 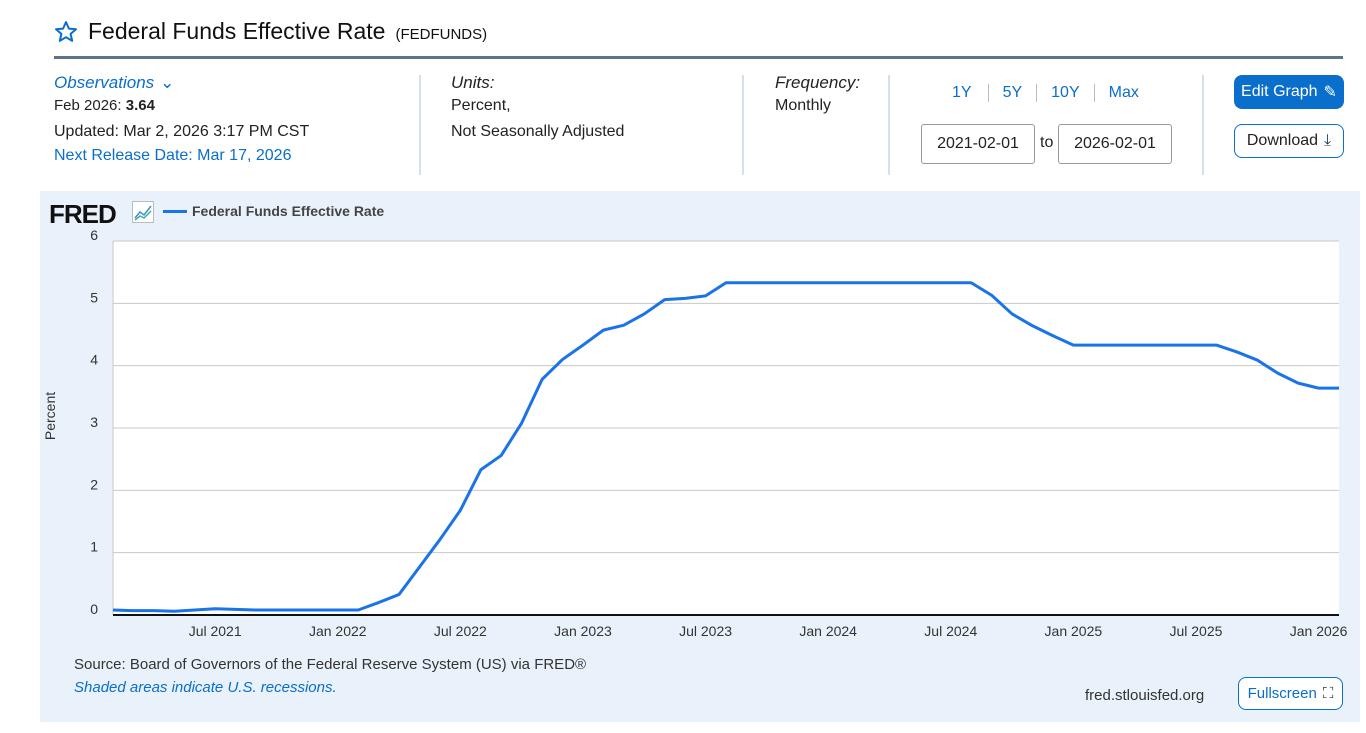 What do you see at coordinates (1282, 140) in the screenshot?
I see `download-label: Download` at bounding box center [1282, 140].